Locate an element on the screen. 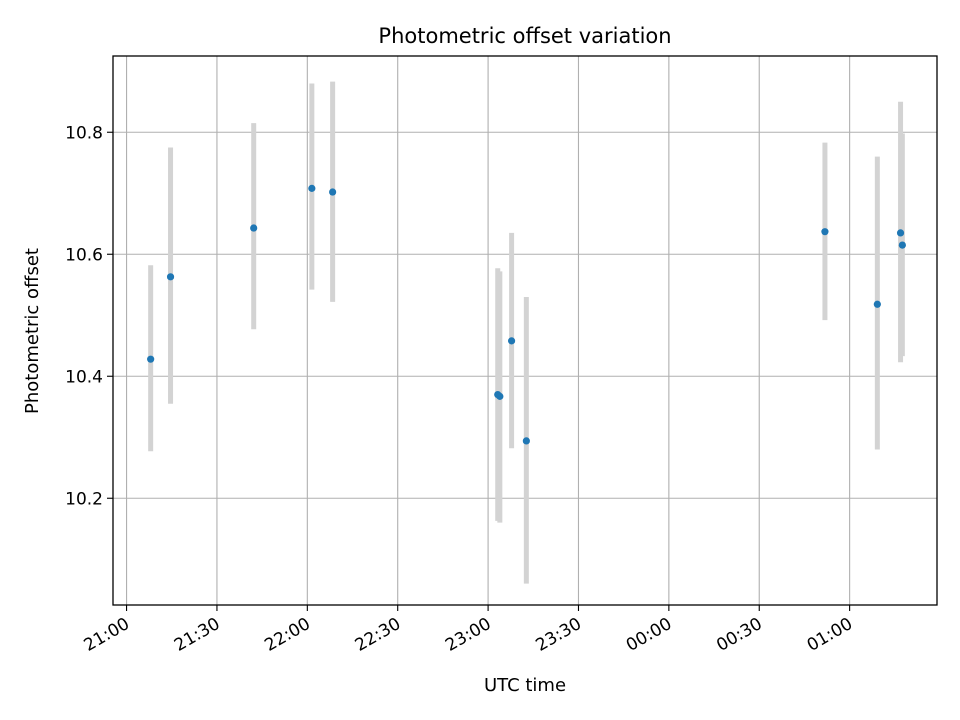 This screenshot has height=720, width=960. y-axis-label: Photometric offset is located at coordinates (32, 331).